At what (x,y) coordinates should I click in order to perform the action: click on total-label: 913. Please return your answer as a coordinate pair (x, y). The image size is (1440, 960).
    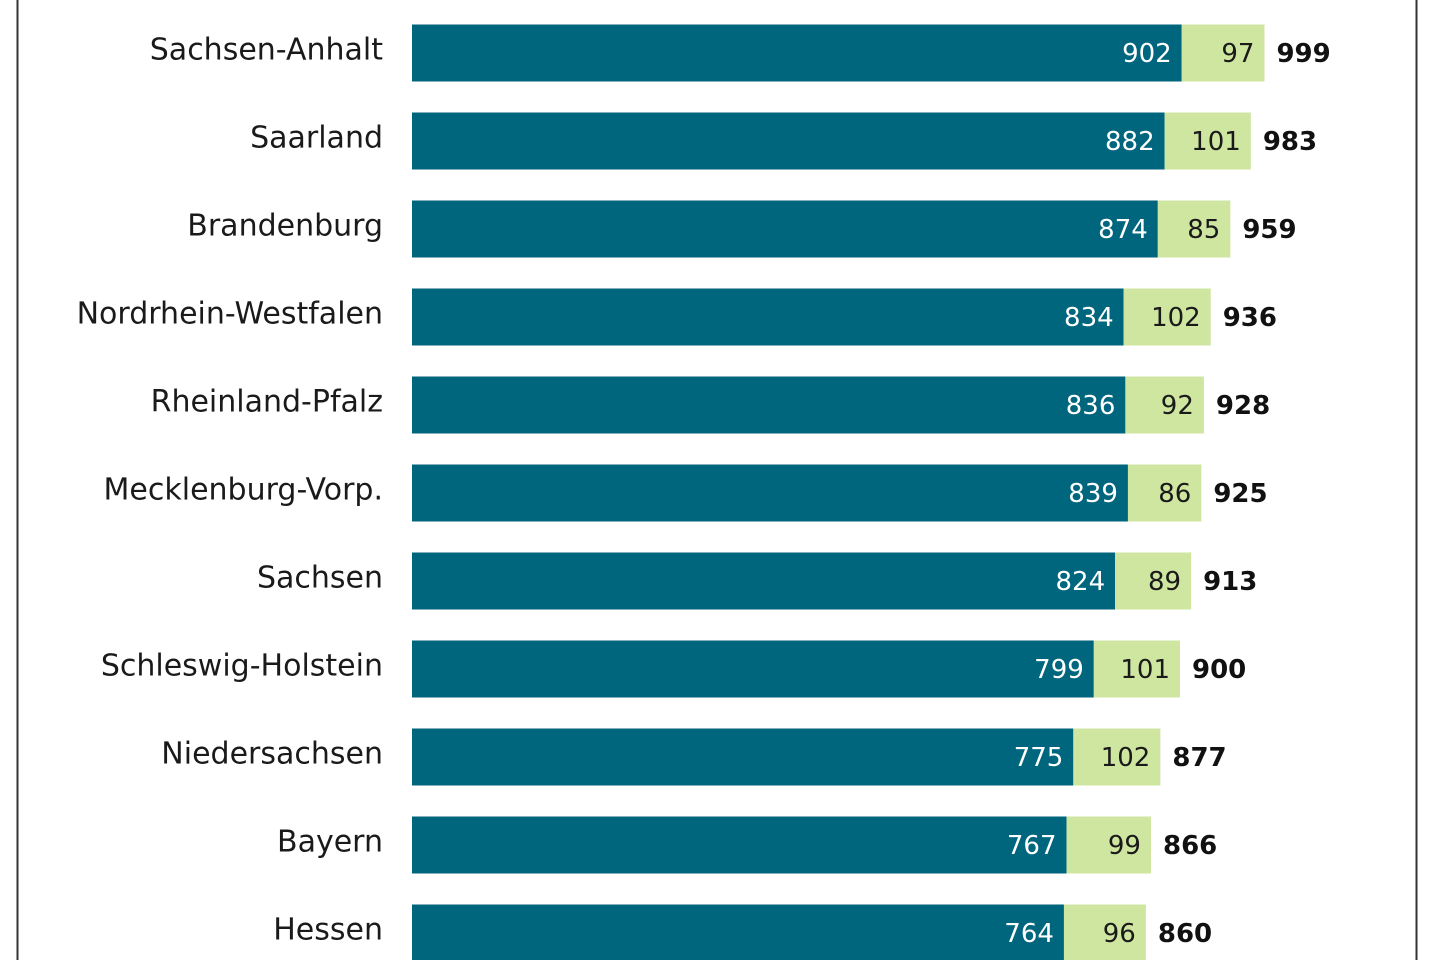
    Looking at the image, I should click on (1230, 582).